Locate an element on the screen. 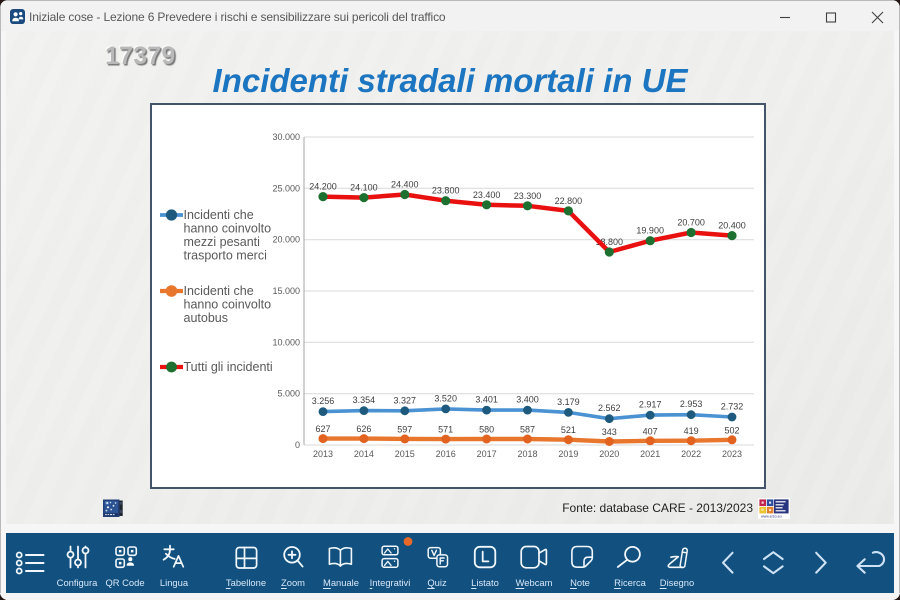 The height and width of the screenshot is (600, 900). svg-text: 2014 is located at coordinates (364, 454).